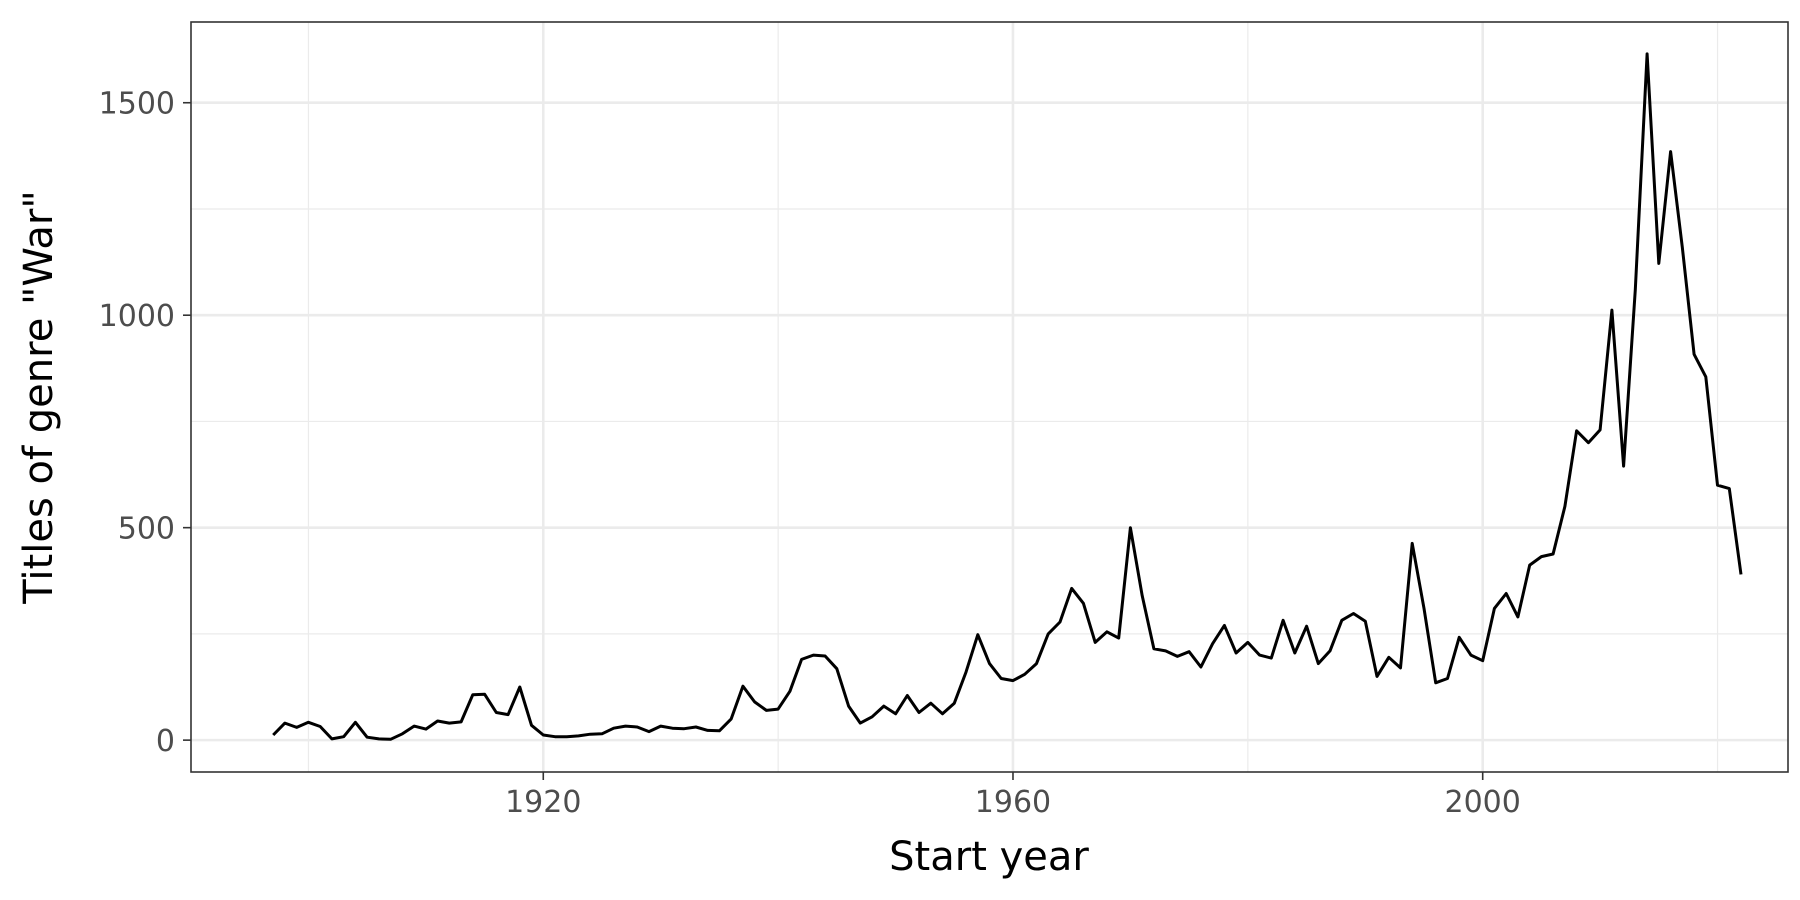 The height and width of the screenshot is (900, 1800). Describe the element at coordinates (543, 802) in the screenshot. I see `x-tick-label: 1920` at that location.